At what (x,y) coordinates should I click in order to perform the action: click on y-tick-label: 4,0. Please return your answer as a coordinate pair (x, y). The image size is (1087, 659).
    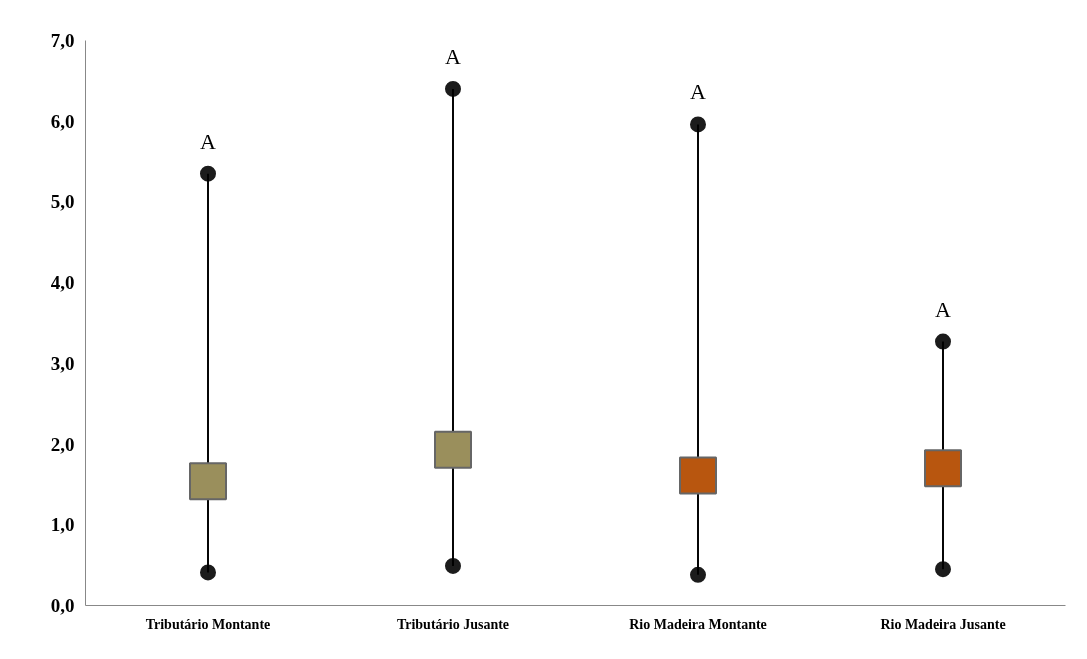
    Looking at the image, I should click on (62, 283).